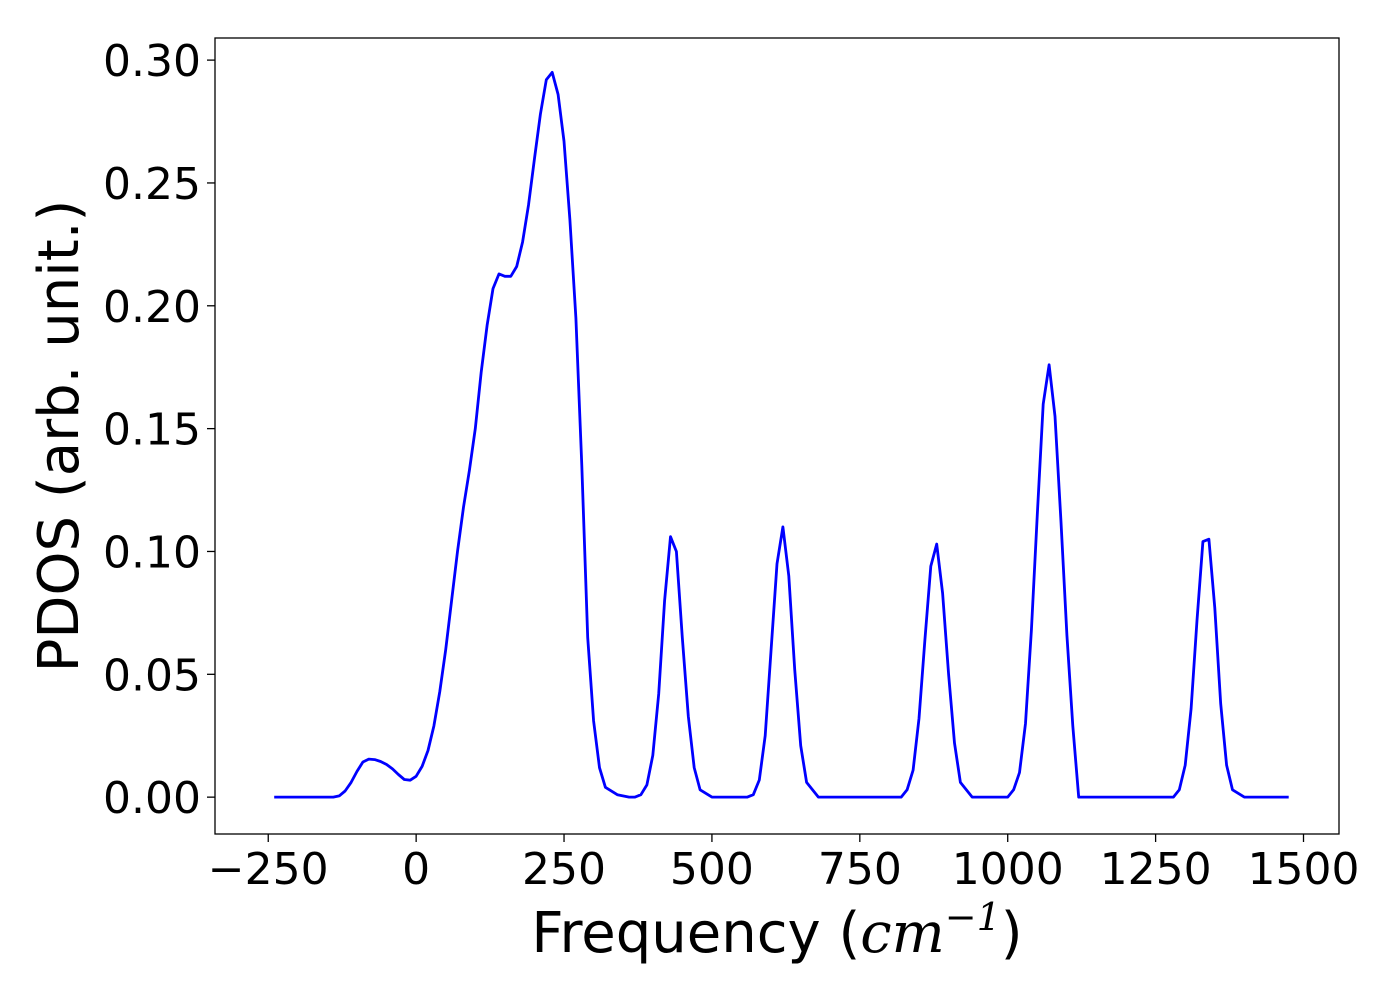 The width and height of the screenshot is (1400, 1000). I want to click on y-tick-label: 0.10, so click(152, 552).